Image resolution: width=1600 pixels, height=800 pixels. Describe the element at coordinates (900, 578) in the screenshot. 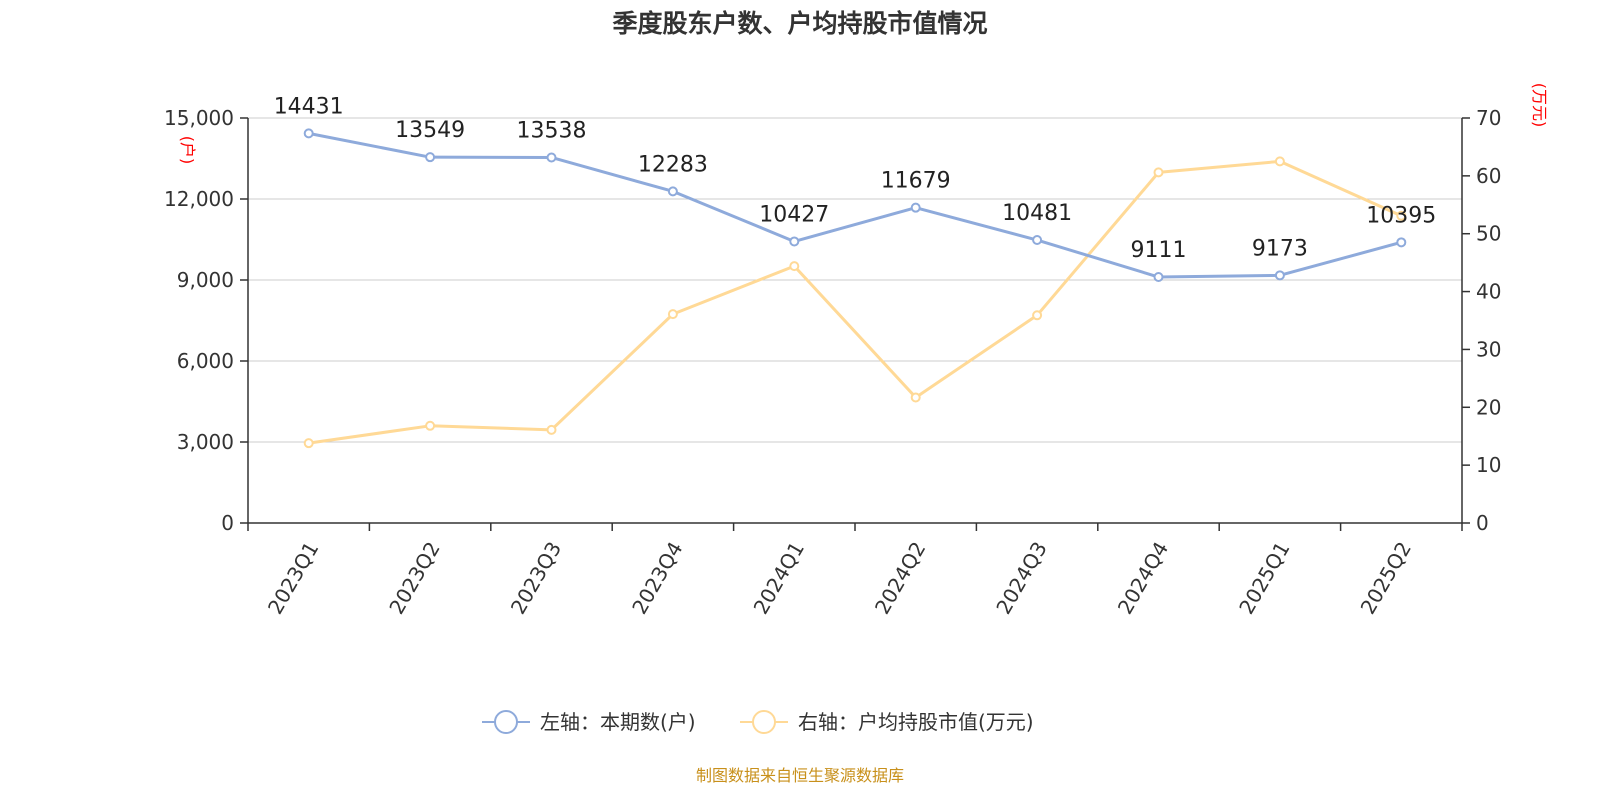

I see `x-axis-tick-label: 2024Q2` at that location.